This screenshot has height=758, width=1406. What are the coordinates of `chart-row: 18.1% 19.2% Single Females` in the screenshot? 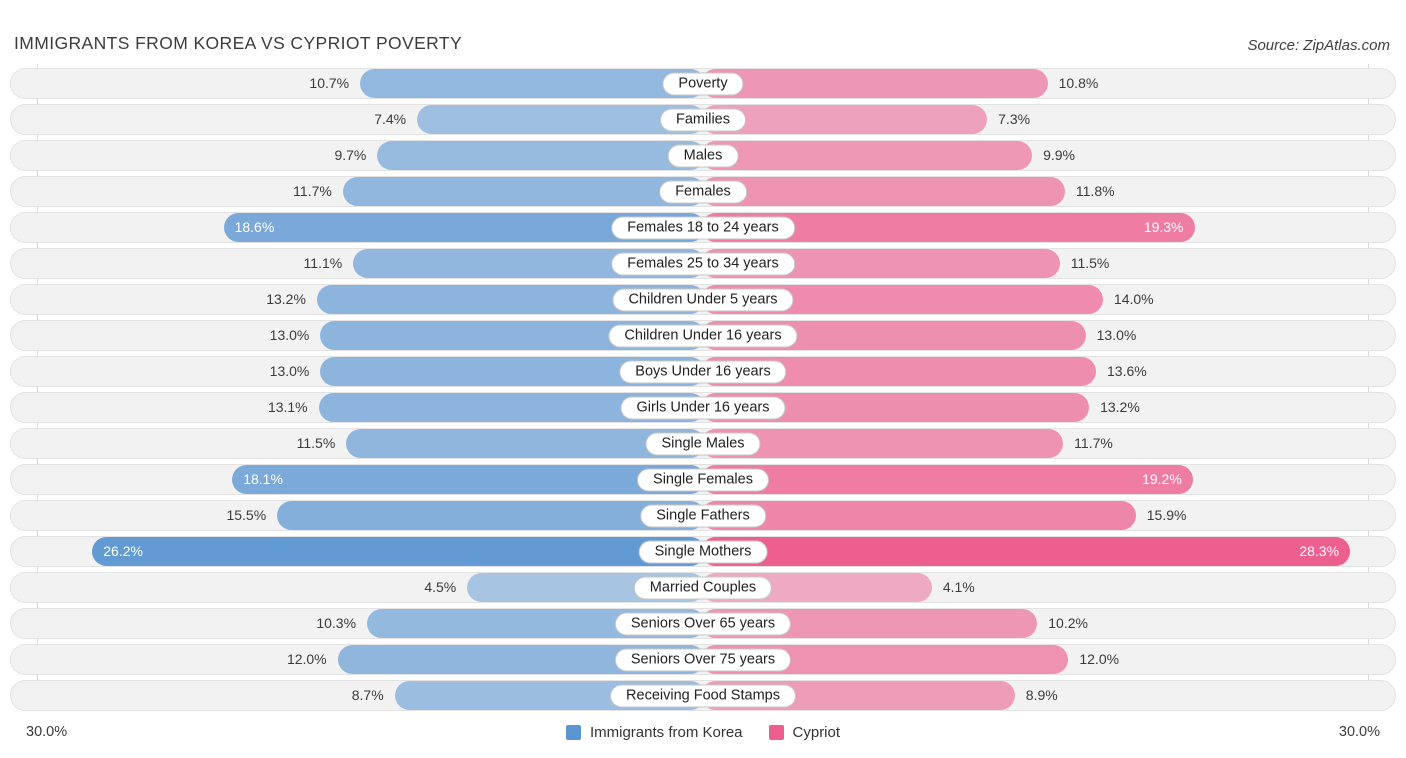 It's located at (703, 479).